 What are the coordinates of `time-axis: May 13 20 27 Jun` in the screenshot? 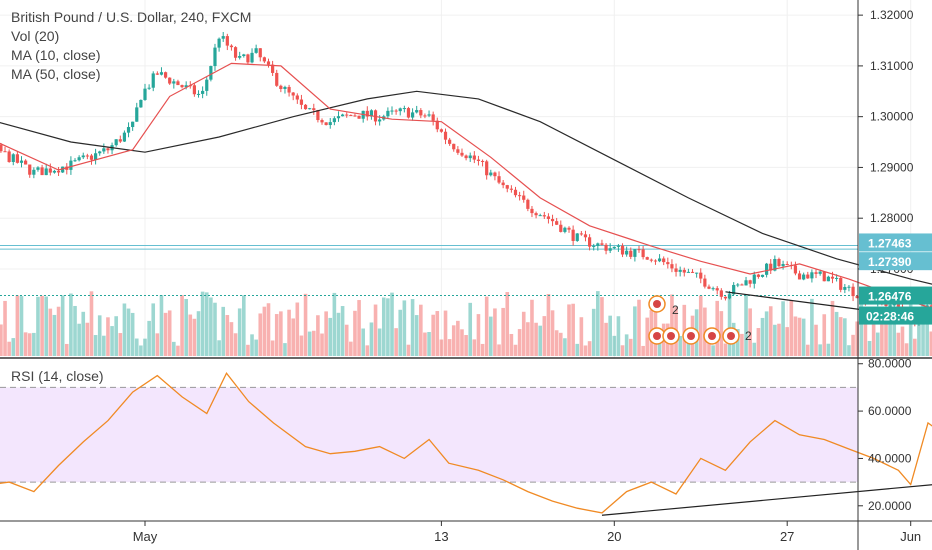 It's located at (527, 532).